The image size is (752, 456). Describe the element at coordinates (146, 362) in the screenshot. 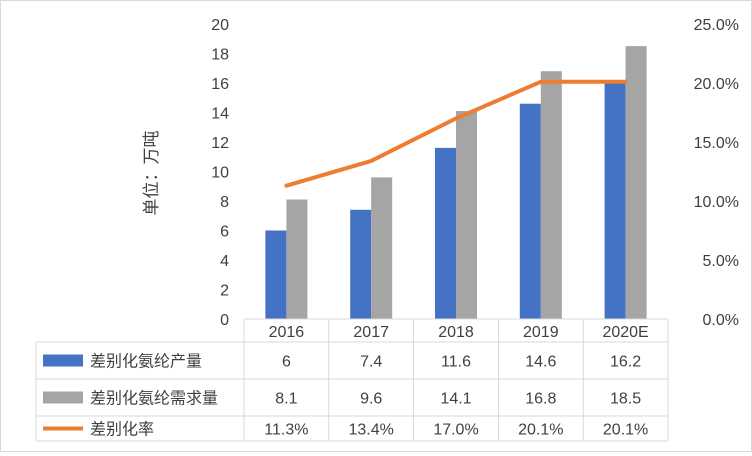

I see `legend-label: 差别化氨纶产量` at that location.